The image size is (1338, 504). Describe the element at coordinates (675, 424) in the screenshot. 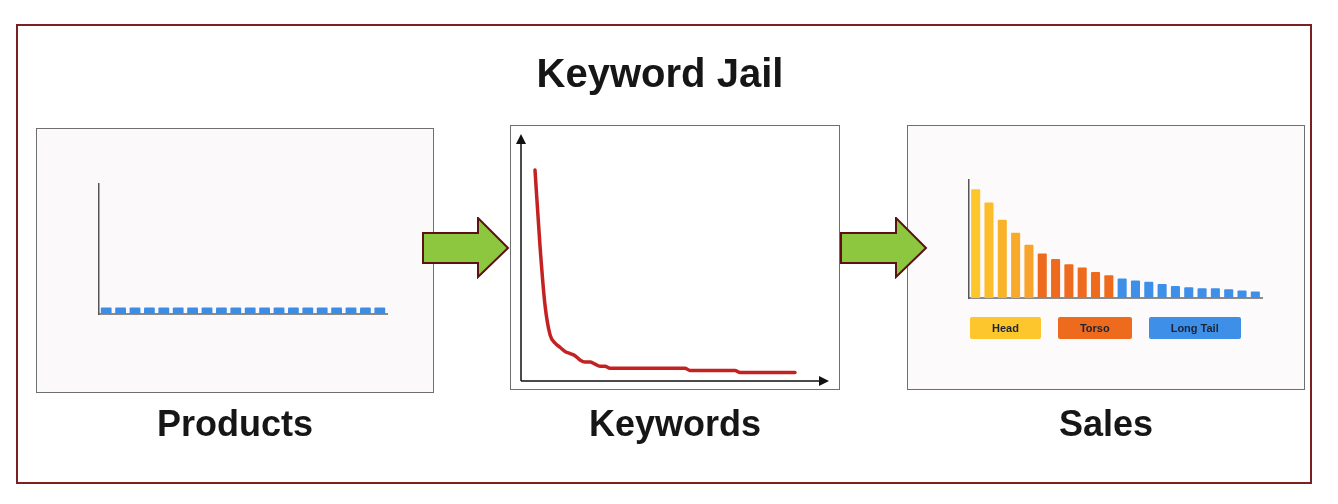

I see `x-axis-title: Keywords` at that location.